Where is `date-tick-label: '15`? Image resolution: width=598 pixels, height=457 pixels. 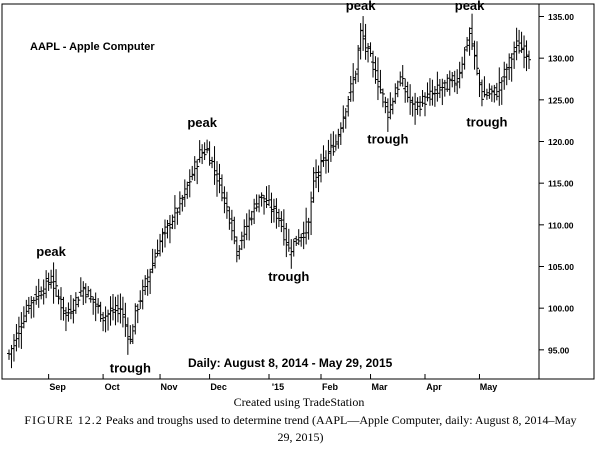
date-tick-label: '15 is located at coordinates (278, 387).